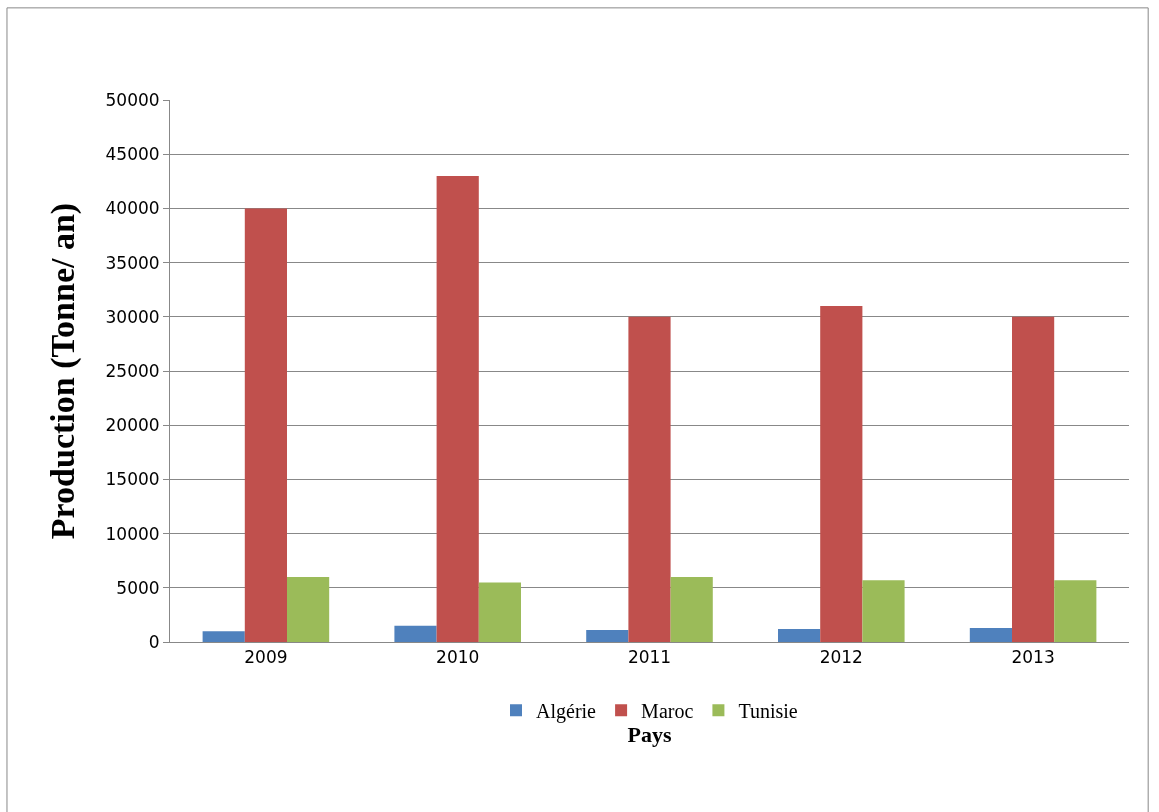  Describe the element at coordinates (132, 154) in the screenshot. I see `y-tick-label: 45000` at that location.